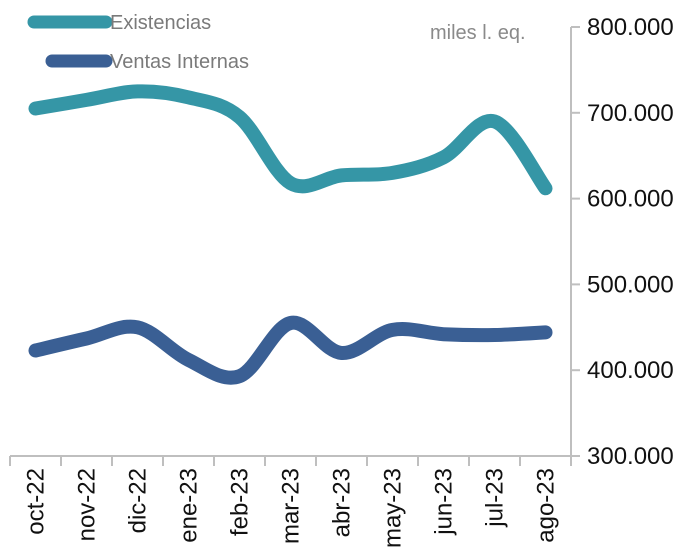 The height and width of the screenshot is (554, 693). What do you see at coordinates (290, 350) in the screenshot?
I see `series-line-ventas-internas` at bounding box center [290, 350].